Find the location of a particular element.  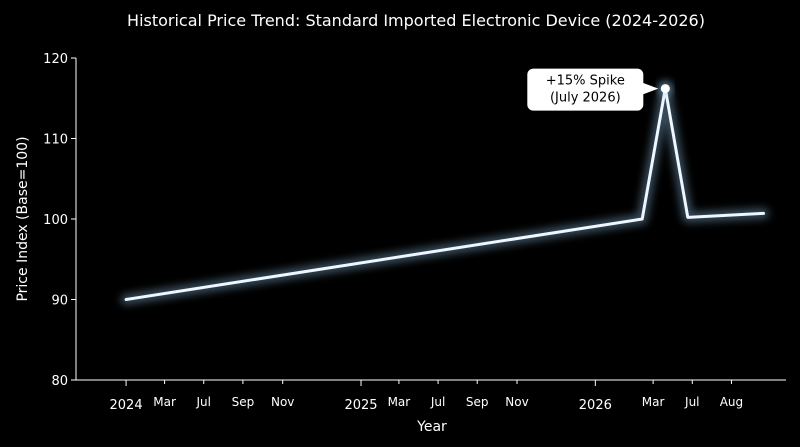

annotation-box is located at coordinates (585, 89).